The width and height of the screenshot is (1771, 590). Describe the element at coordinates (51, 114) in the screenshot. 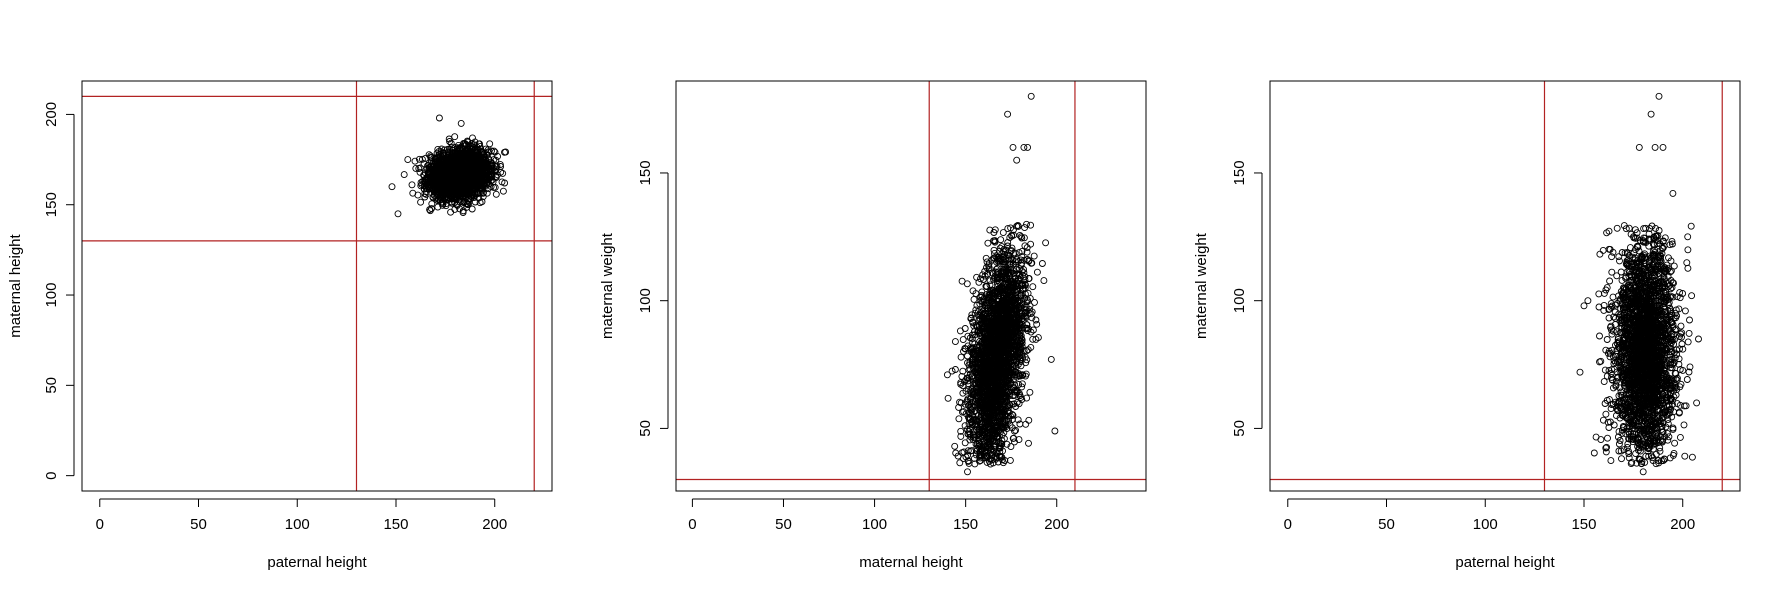

I see `y-tick-label: 200` at that location.